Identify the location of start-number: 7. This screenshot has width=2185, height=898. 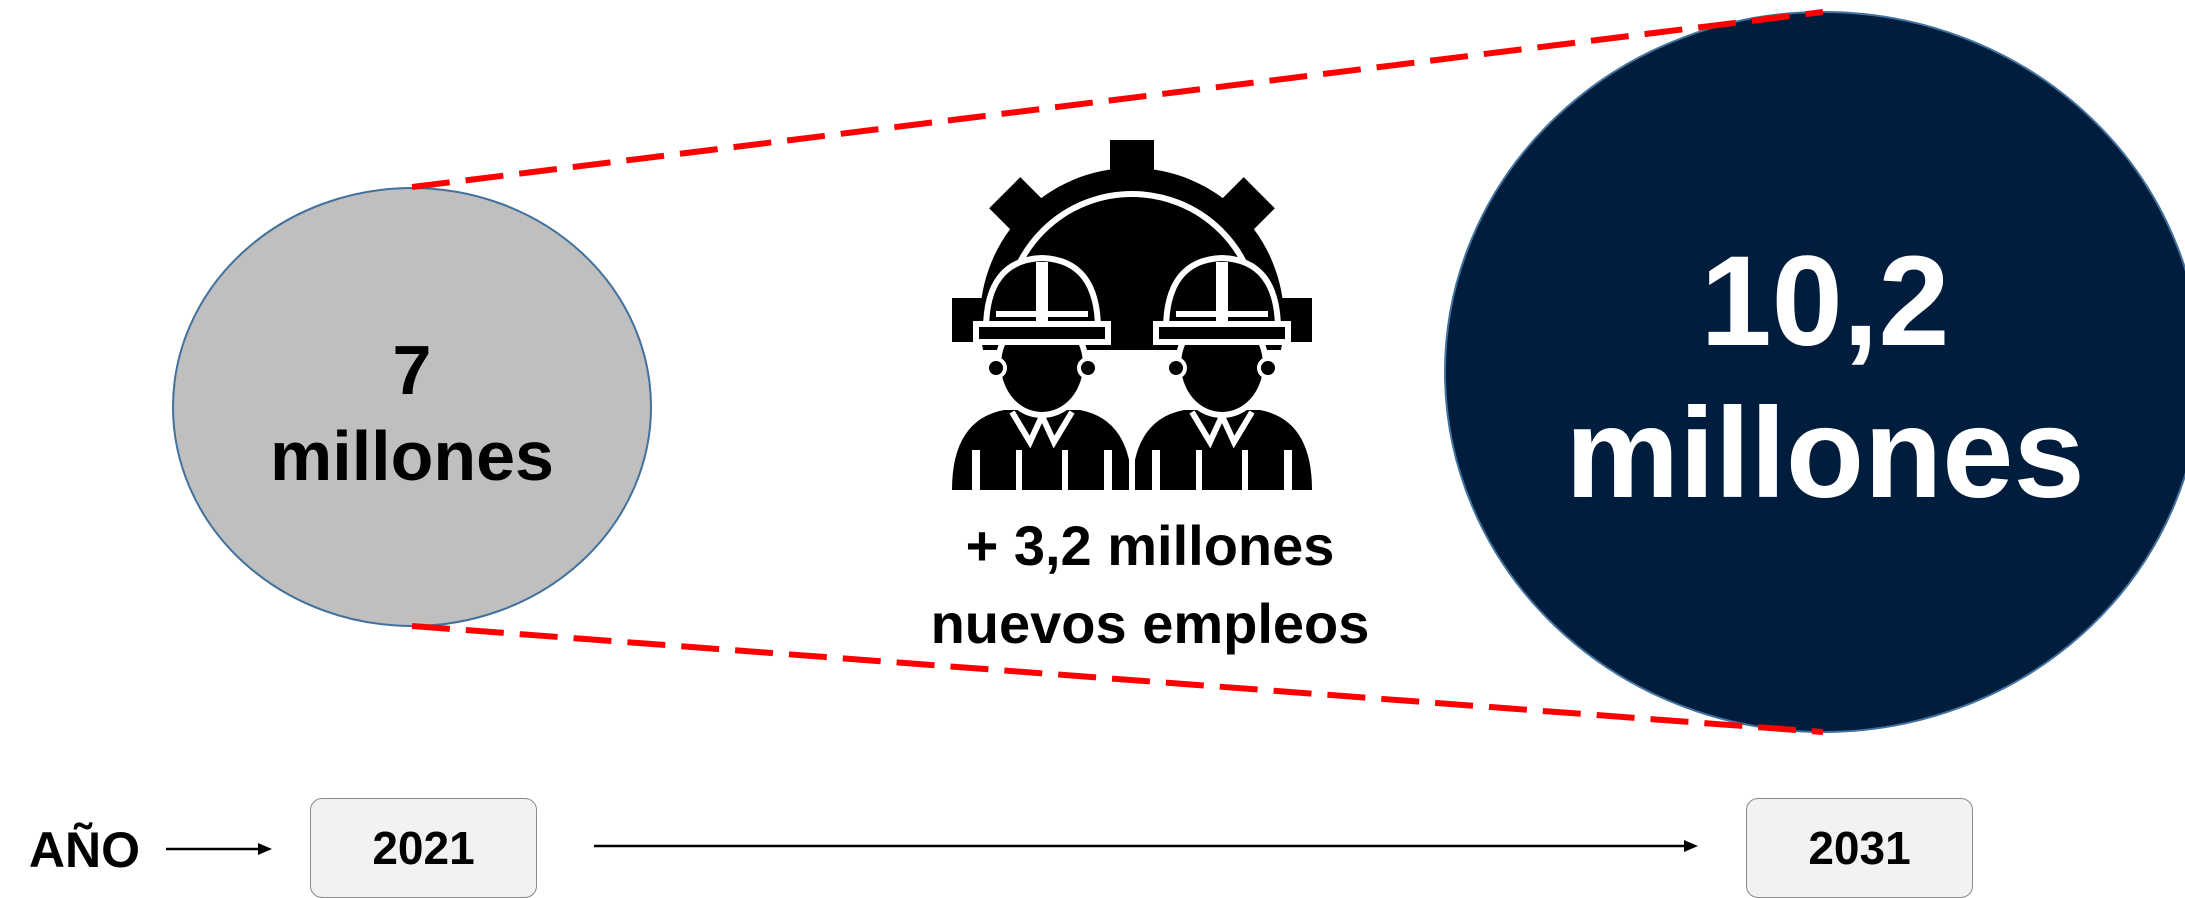
(412, 370).